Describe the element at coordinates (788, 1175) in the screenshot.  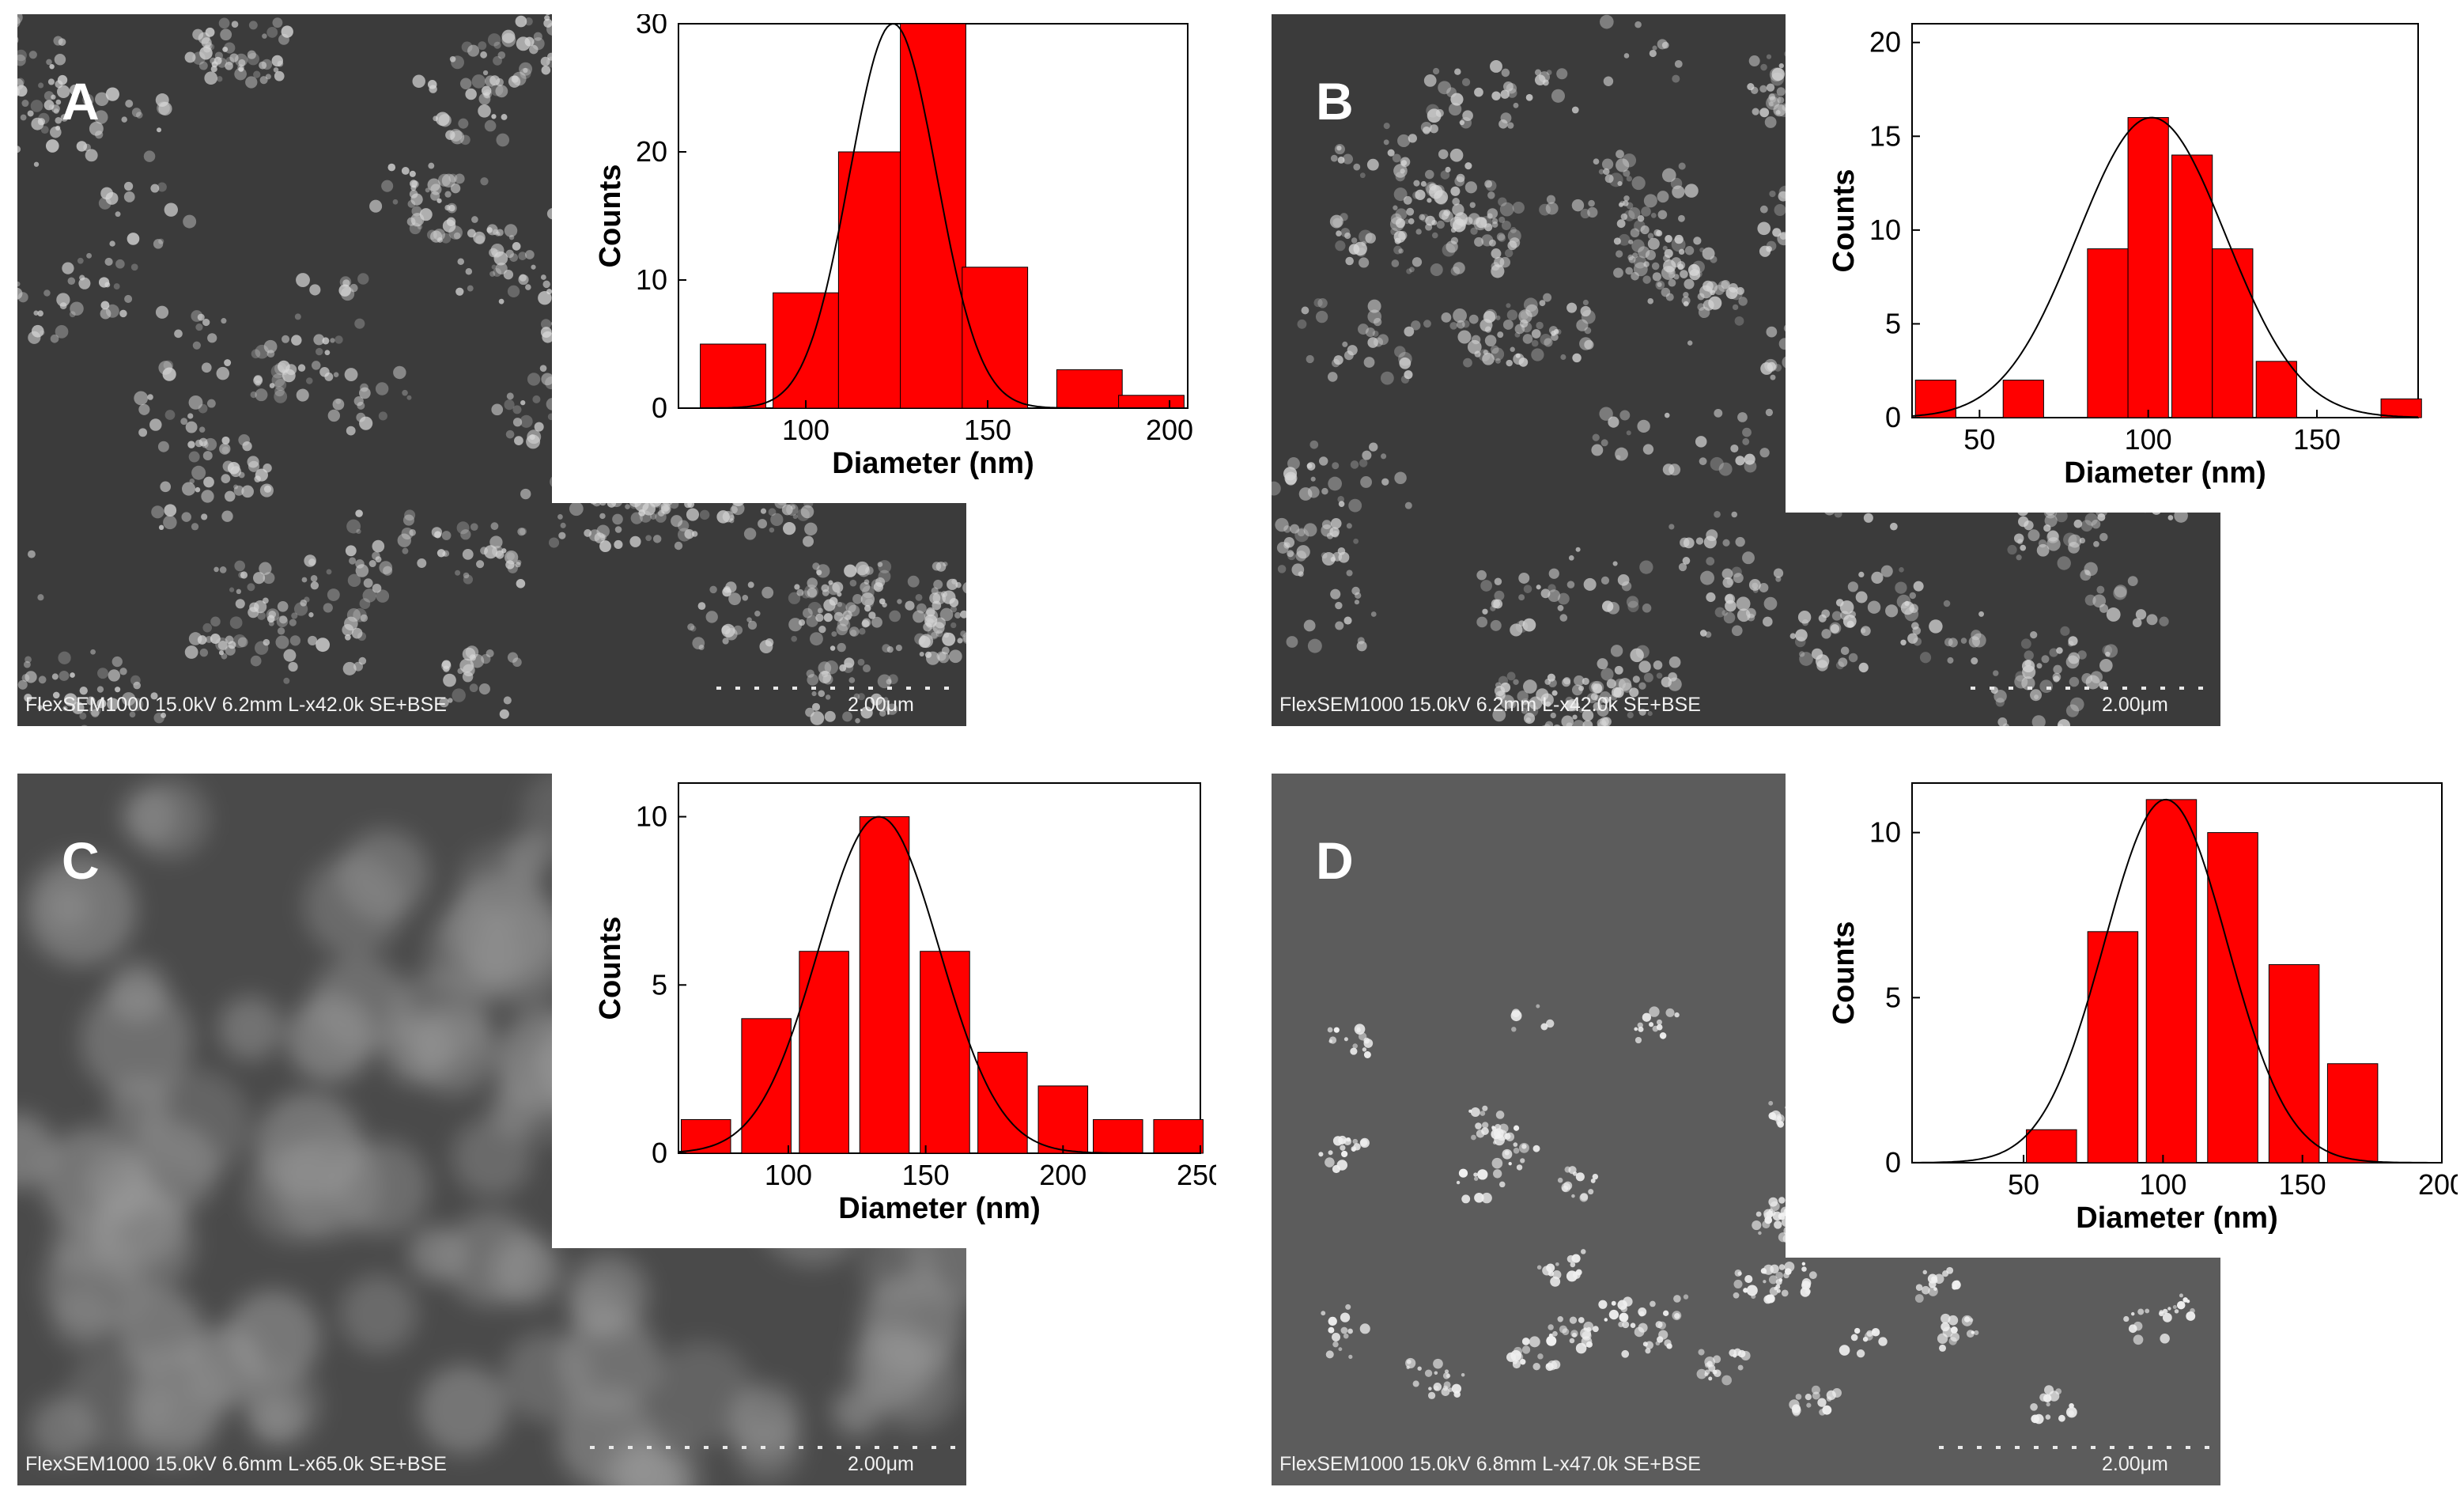
I see `x-tick-label: 100` at that location.